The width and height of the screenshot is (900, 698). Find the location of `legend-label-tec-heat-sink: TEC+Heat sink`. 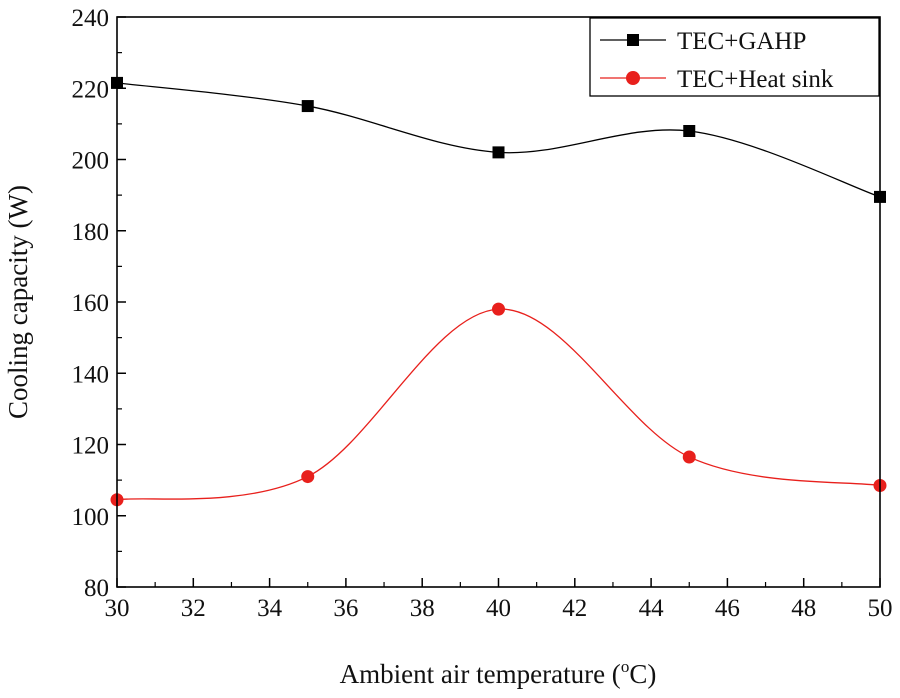

legend-label-tec-heat-sink: TEC+Heat sink is located at coordinates (755, 79).